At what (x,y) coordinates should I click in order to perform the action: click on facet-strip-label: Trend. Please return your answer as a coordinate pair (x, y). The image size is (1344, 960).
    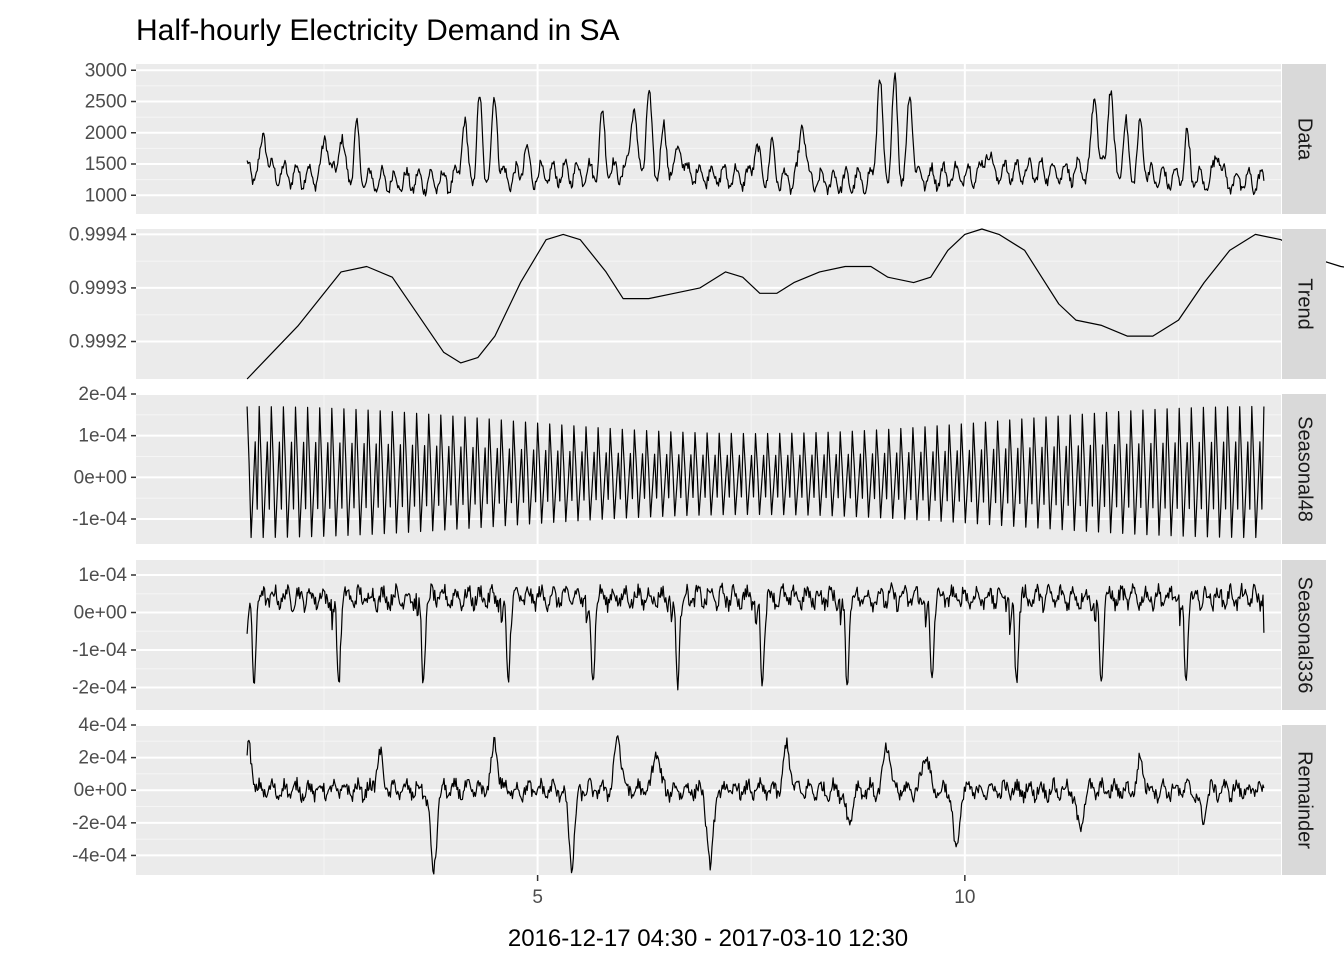
    Looking at the image, I should click on (1305, 304).